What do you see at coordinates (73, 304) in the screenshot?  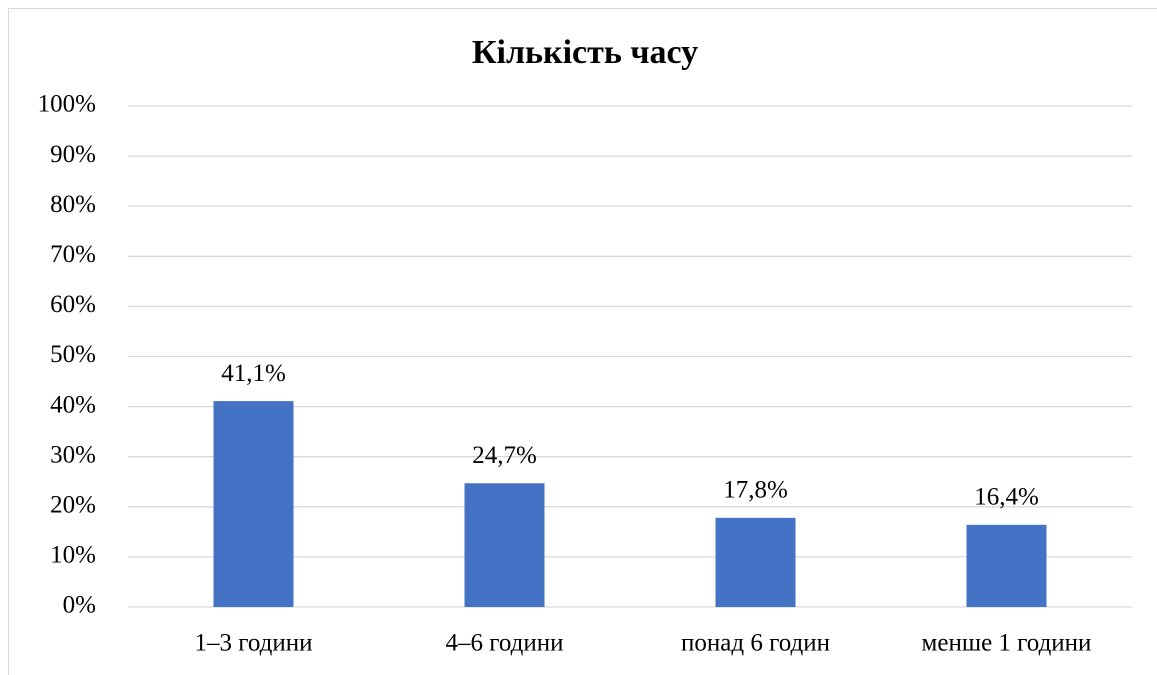 I see `y-tick-label: 60%` at bounding box center [73, 304].